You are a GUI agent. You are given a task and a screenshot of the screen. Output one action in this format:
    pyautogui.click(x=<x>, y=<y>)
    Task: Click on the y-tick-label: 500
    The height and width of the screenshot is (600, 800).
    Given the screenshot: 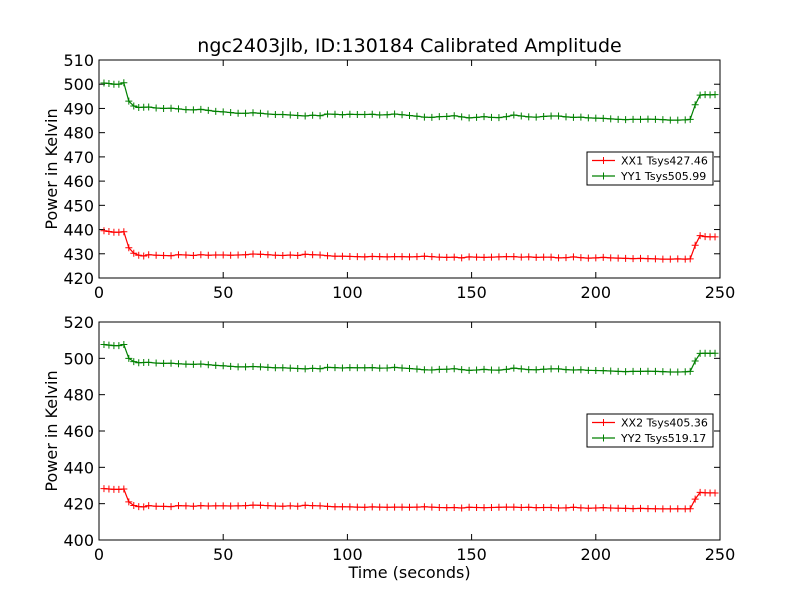 What is the action you would take?
    pyautogui.click(x=78, y=358)
    